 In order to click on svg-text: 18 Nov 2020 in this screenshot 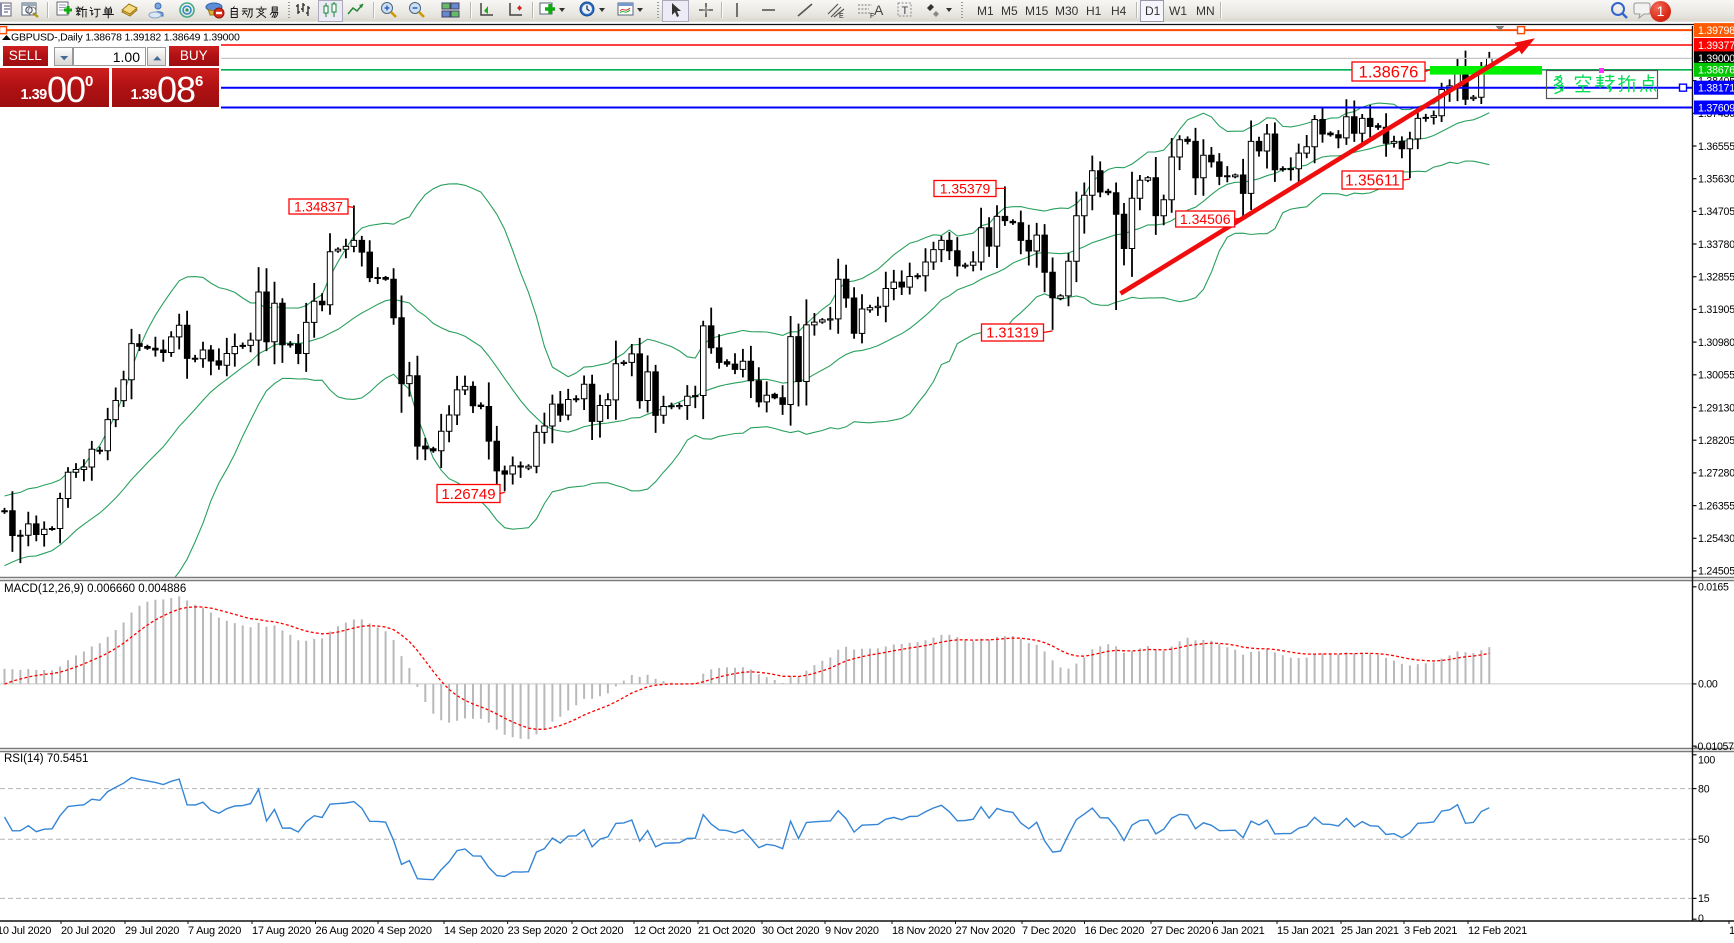, I will do `click(922, 931)`.